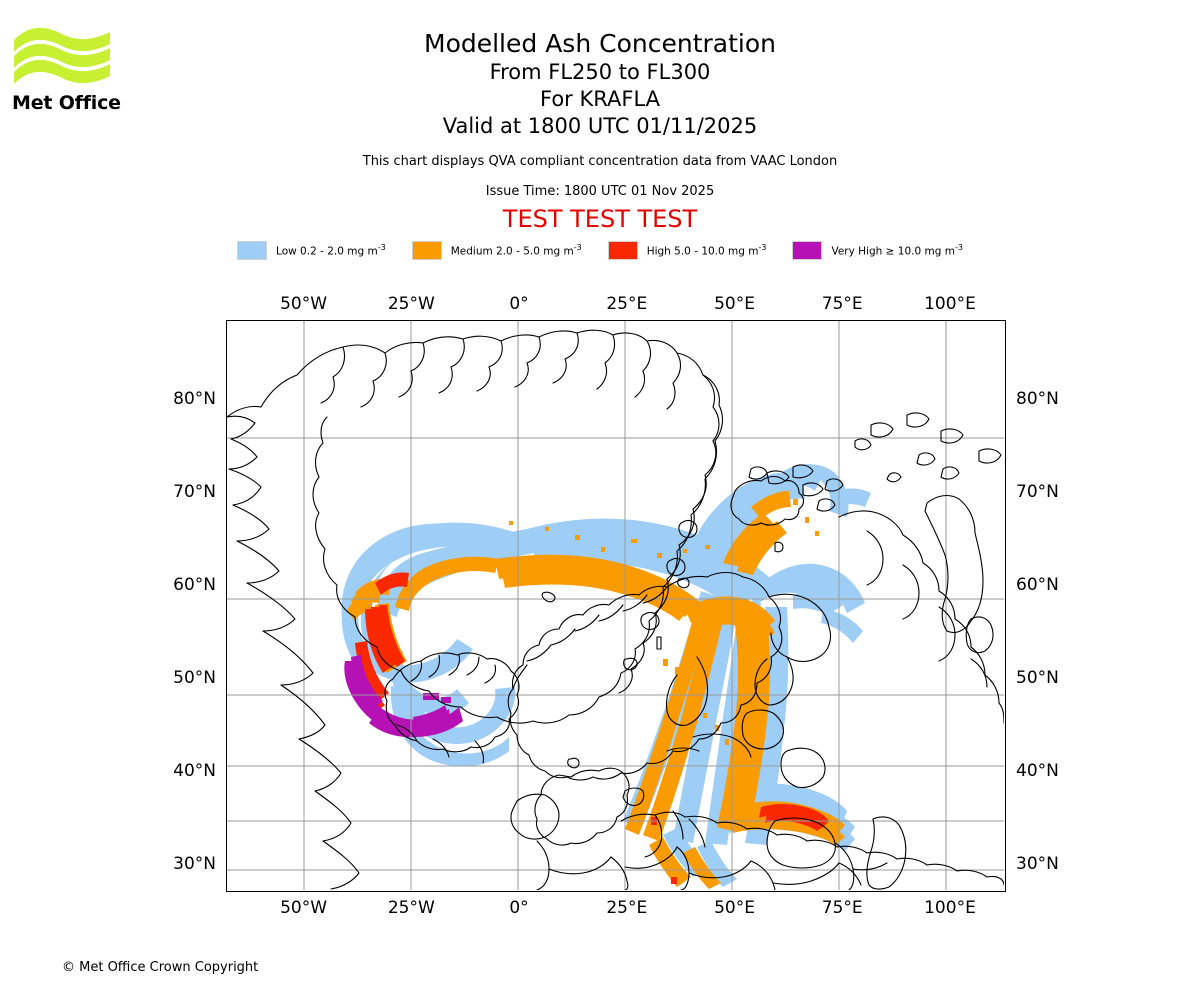 The width and height of the screenshot is (1200, 1000). What do you see at coordinates (194, 864) in the screenshot?
I see `lat-tick-left-30: 30°N` at bounding box center [194, 864].